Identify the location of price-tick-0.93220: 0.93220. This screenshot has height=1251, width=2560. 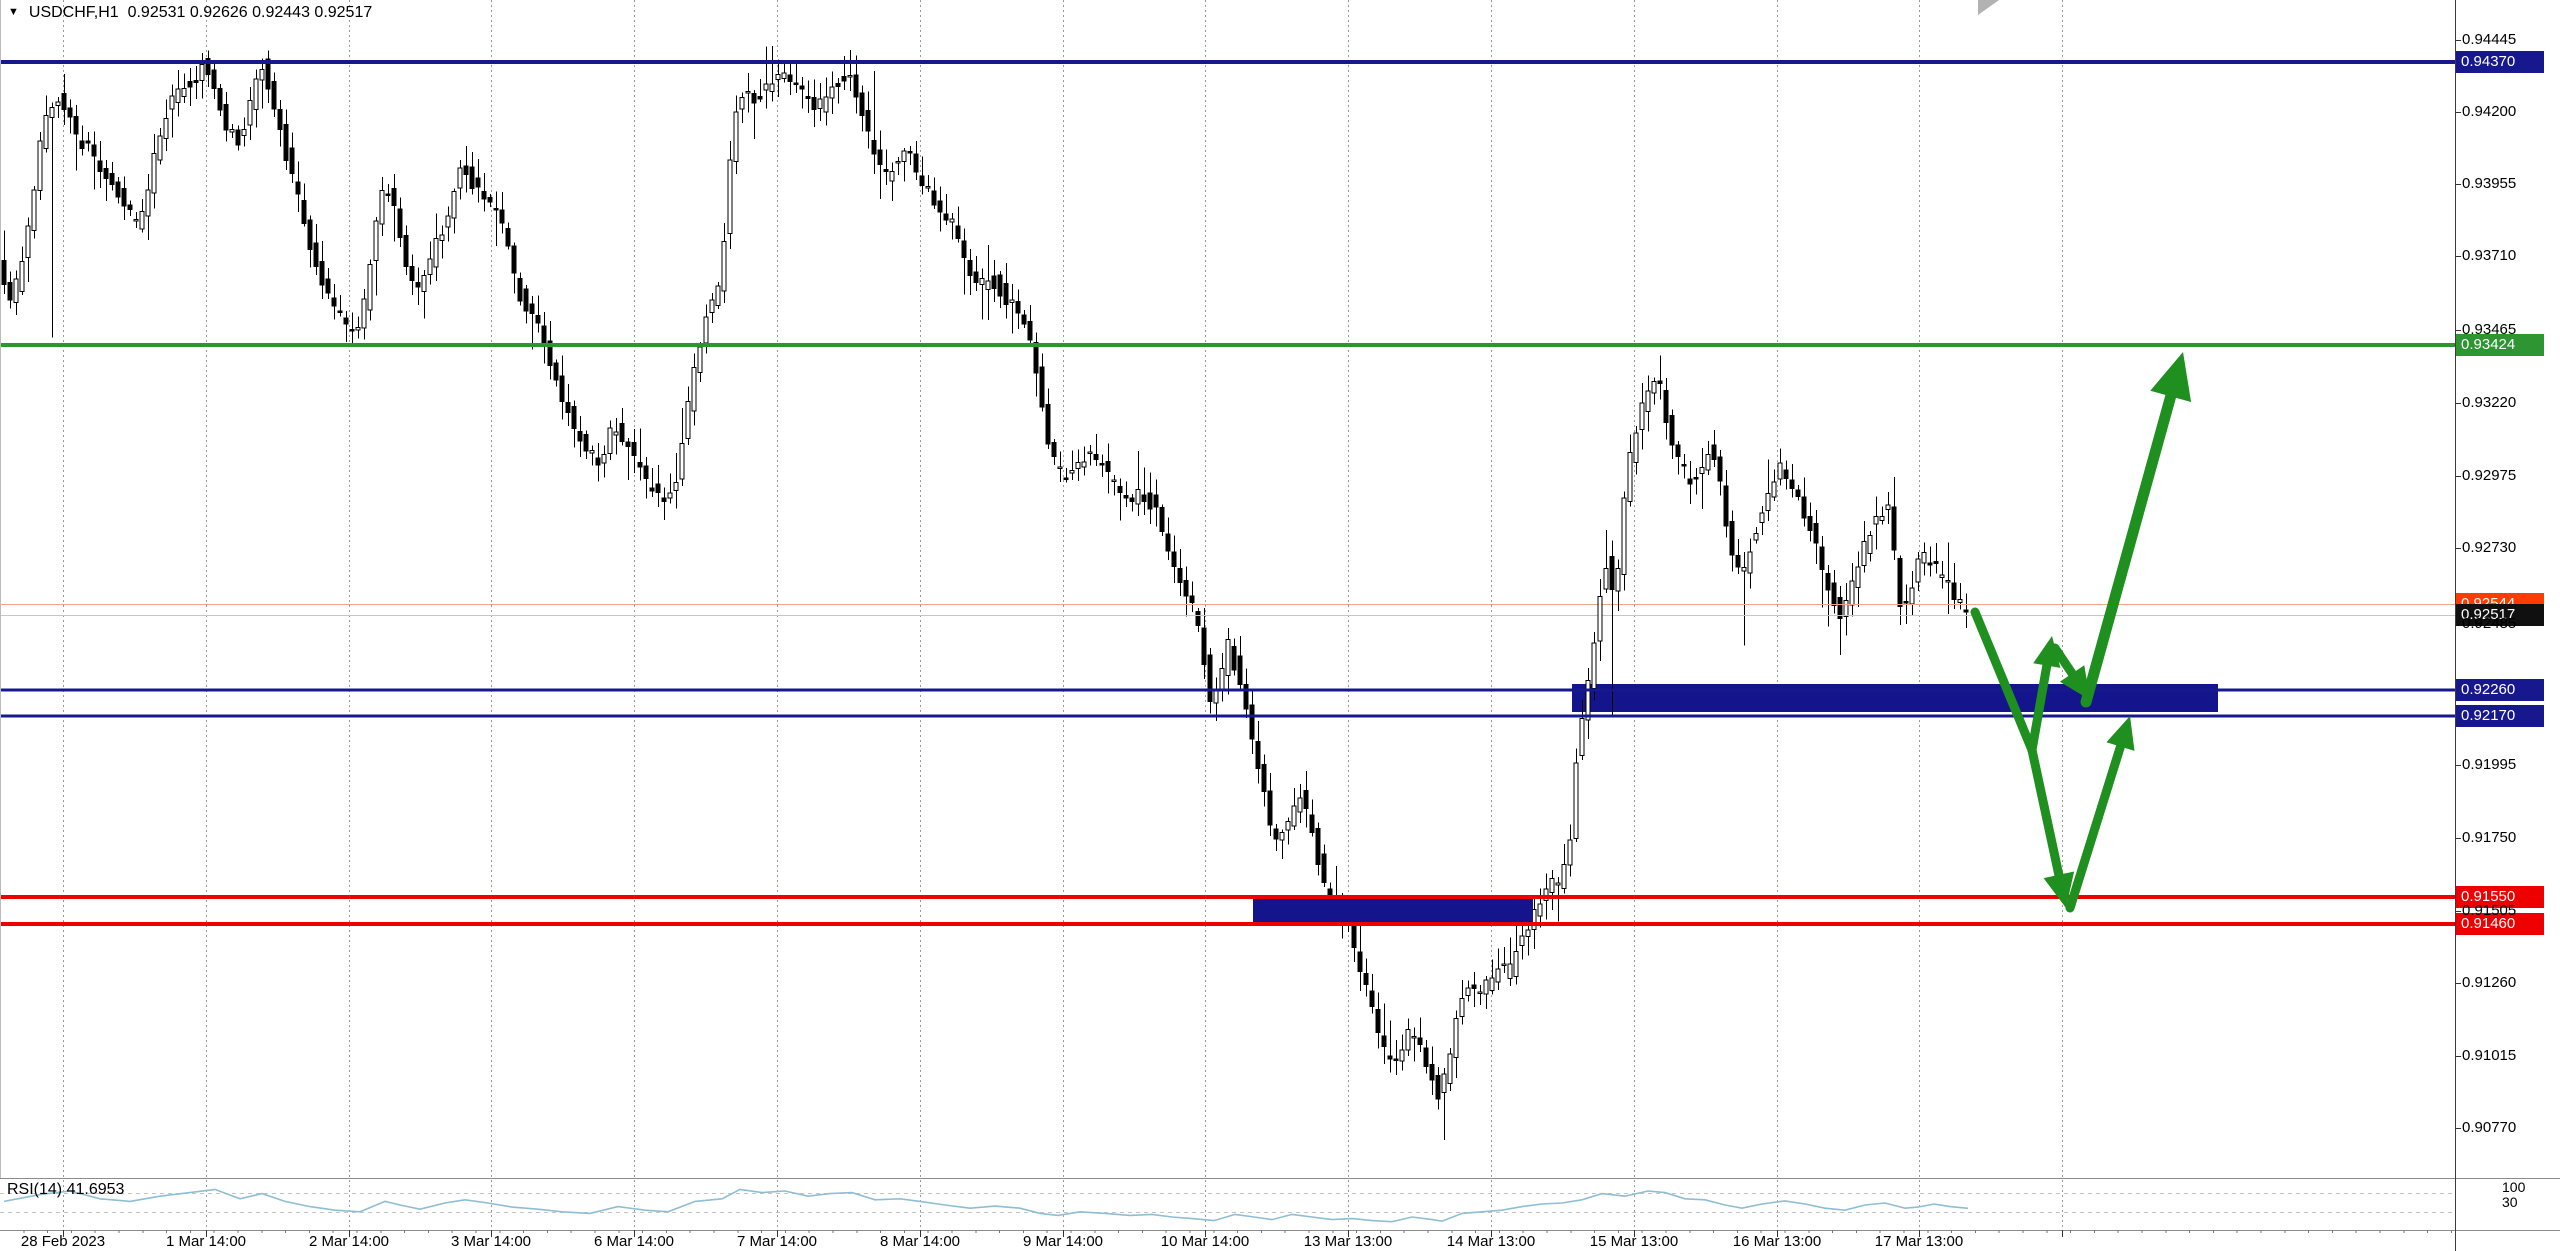
(2489, 402).